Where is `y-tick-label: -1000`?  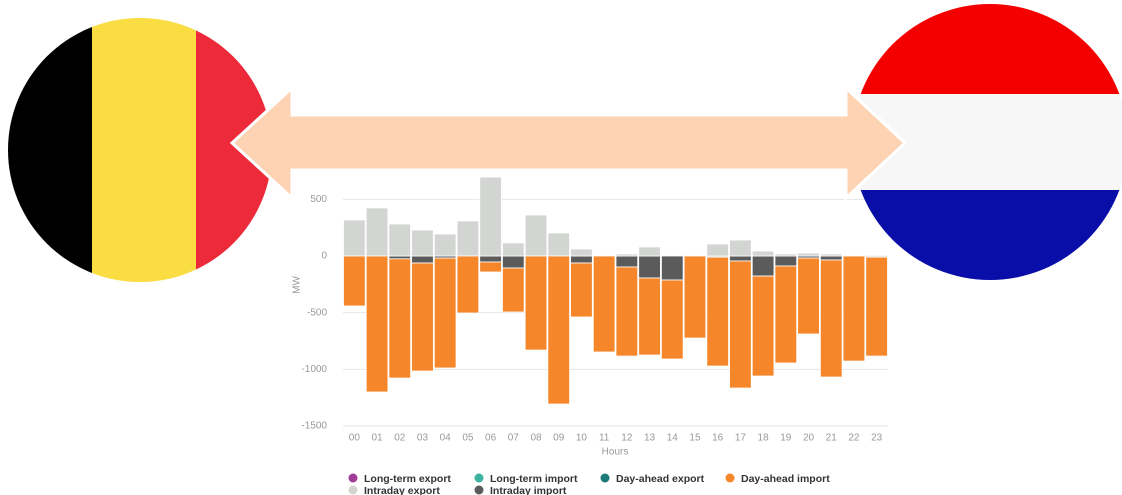
y-tick-label: -1000 is located at coordinates (314, 369).